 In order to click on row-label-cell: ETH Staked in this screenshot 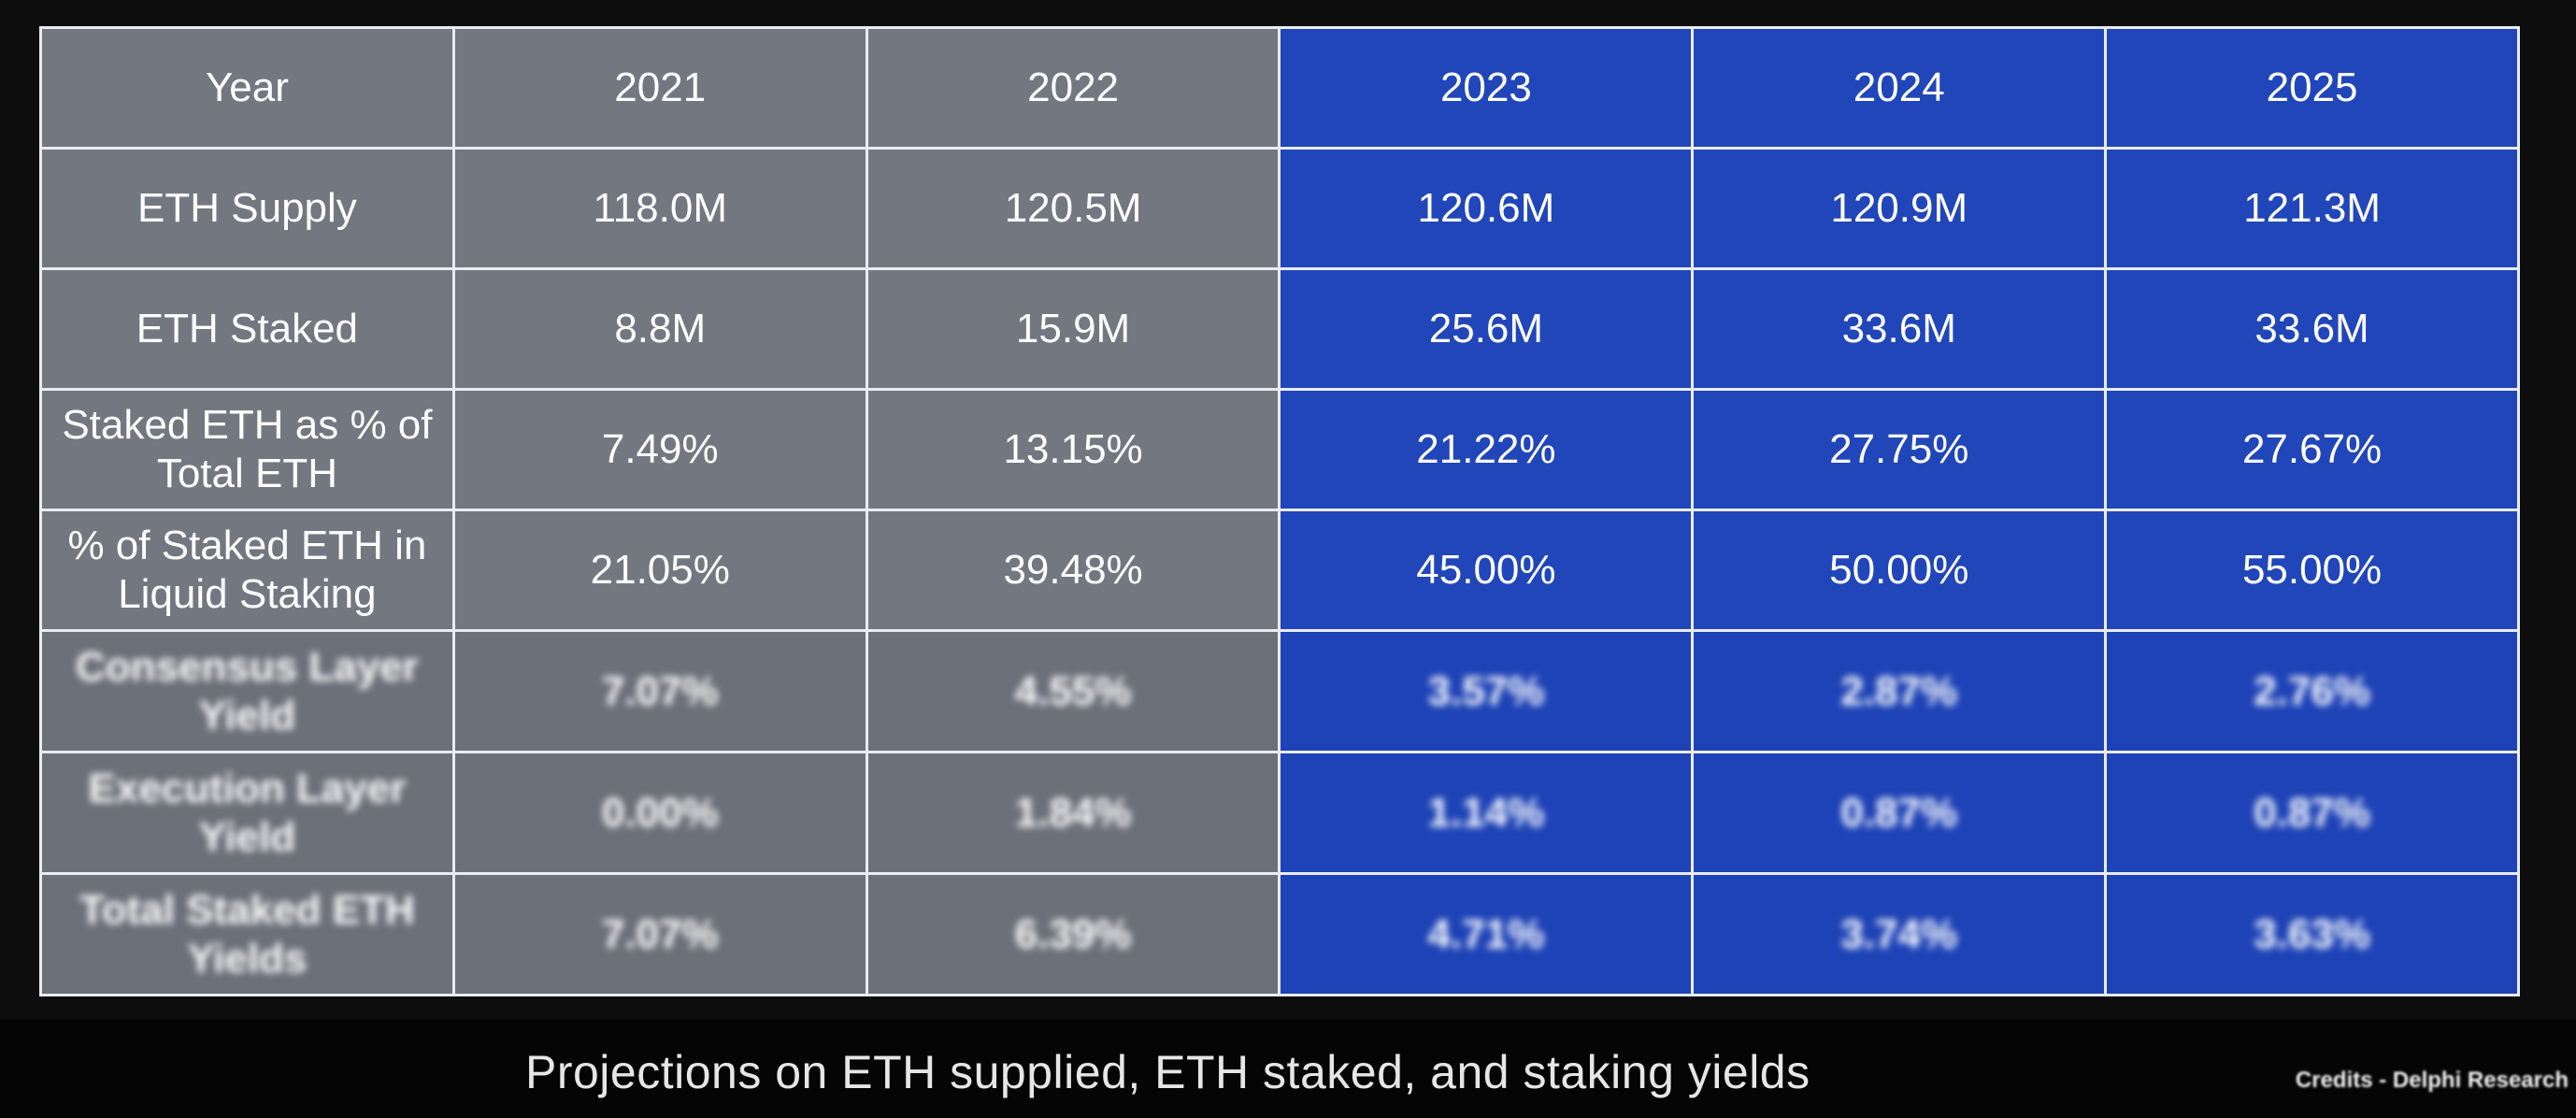, I will do `click(247, 329)`.